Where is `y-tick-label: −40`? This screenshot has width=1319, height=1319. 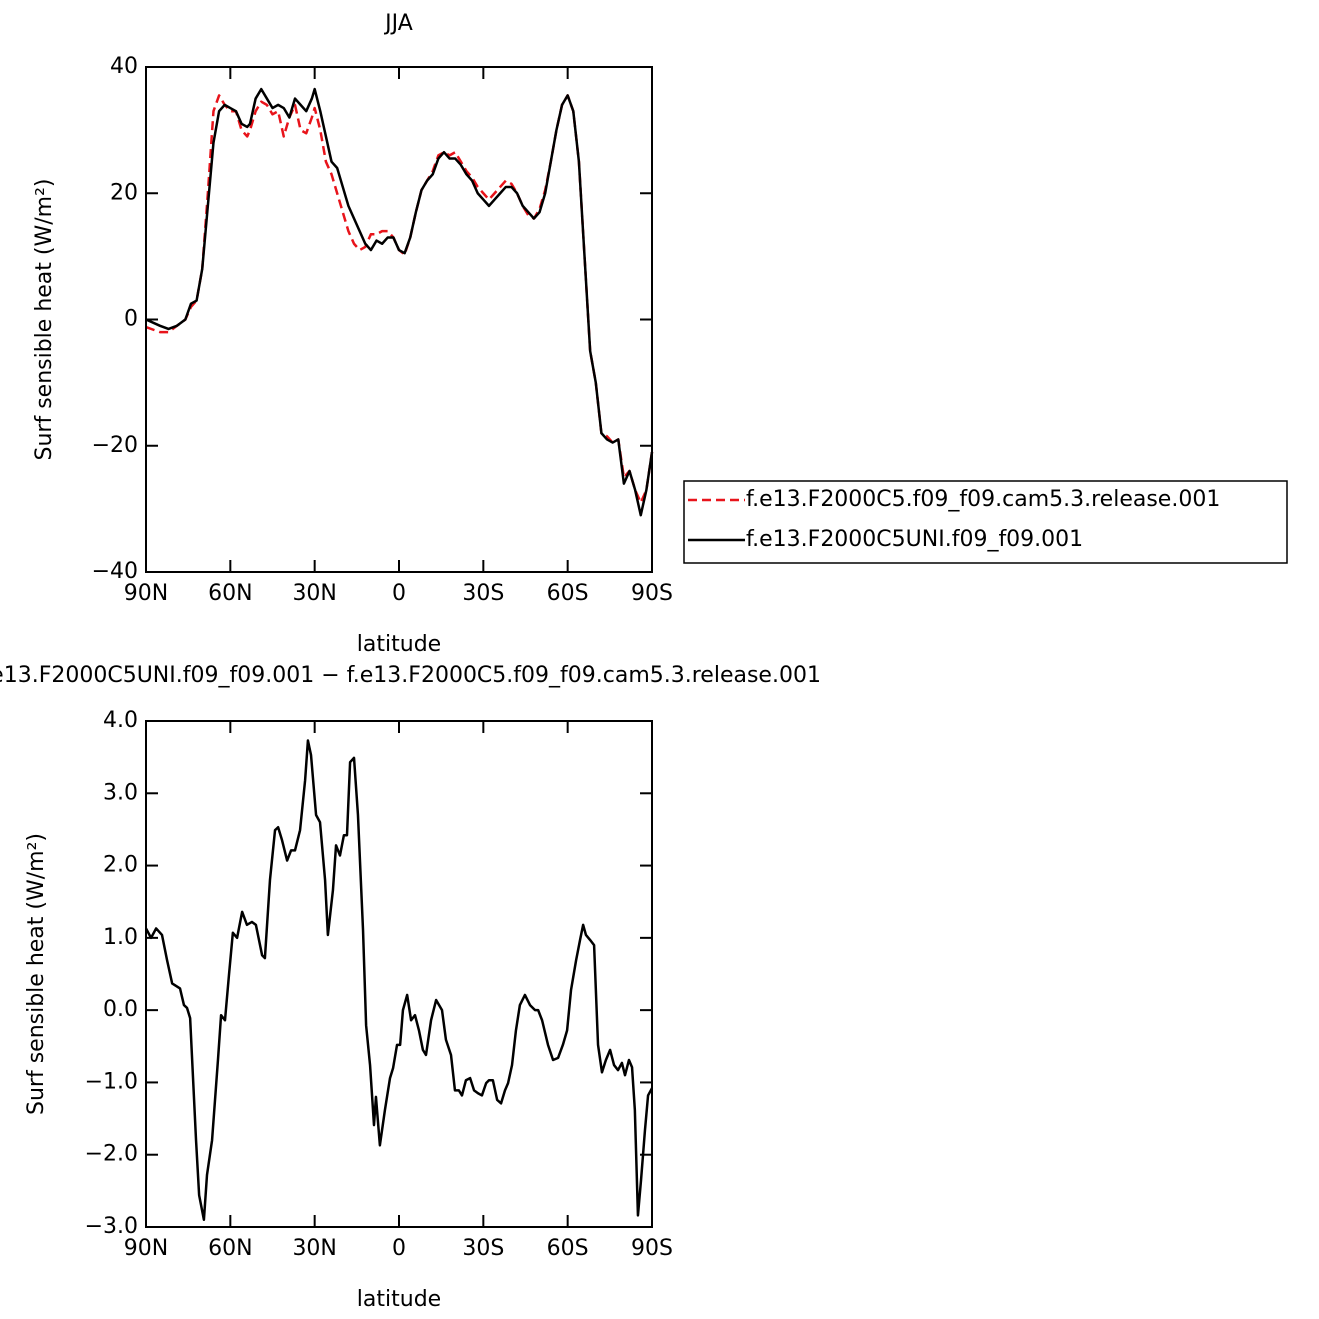
y-tick-label: −40 is located at coordinates (115, 571).